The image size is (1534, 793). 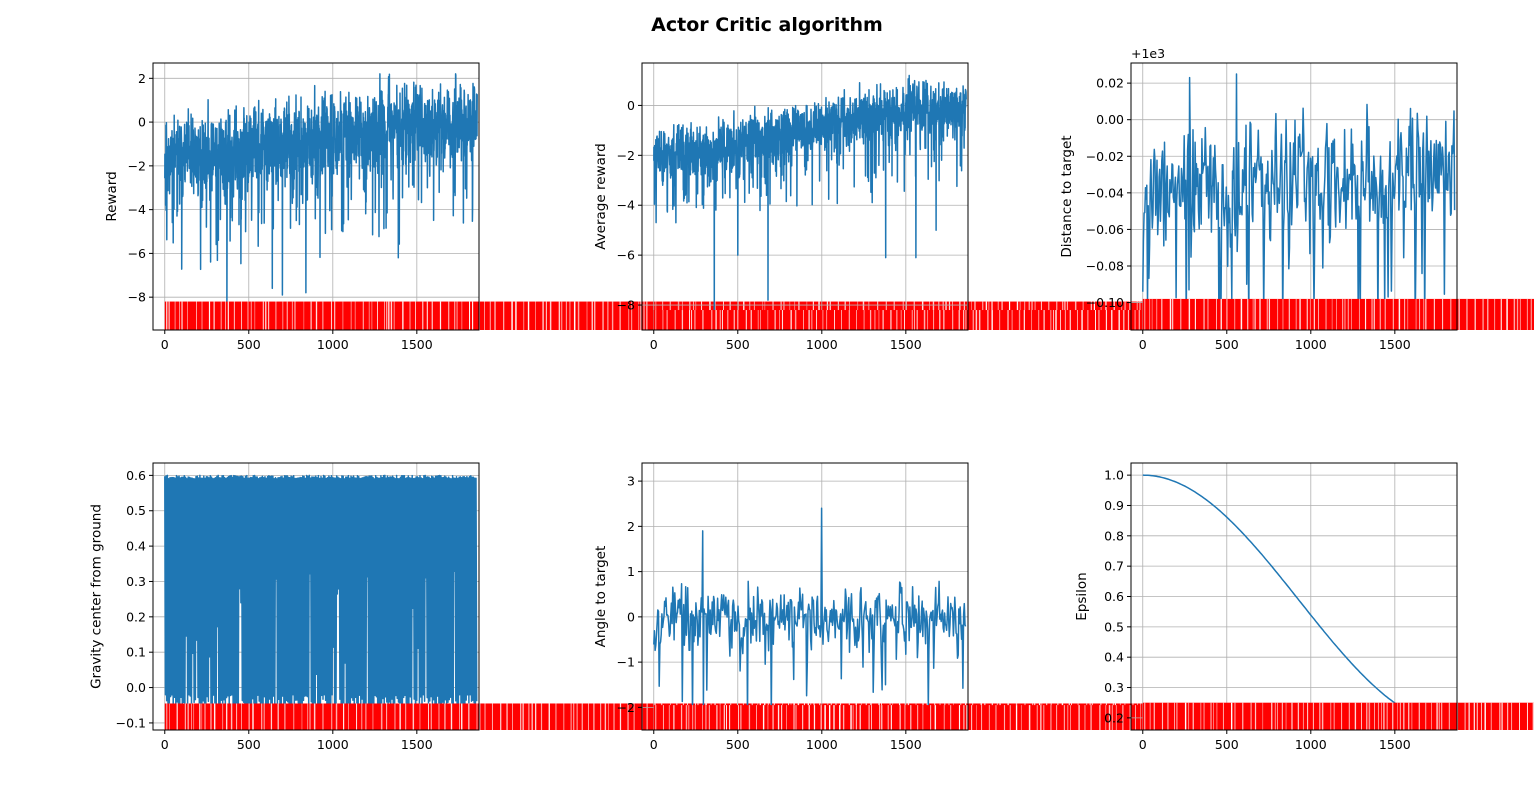 What do you see at coordinates (249, 744) in the screenshot?
I see `gravity-center-xtick-label-1: 500` at bounding box center [249, 744].